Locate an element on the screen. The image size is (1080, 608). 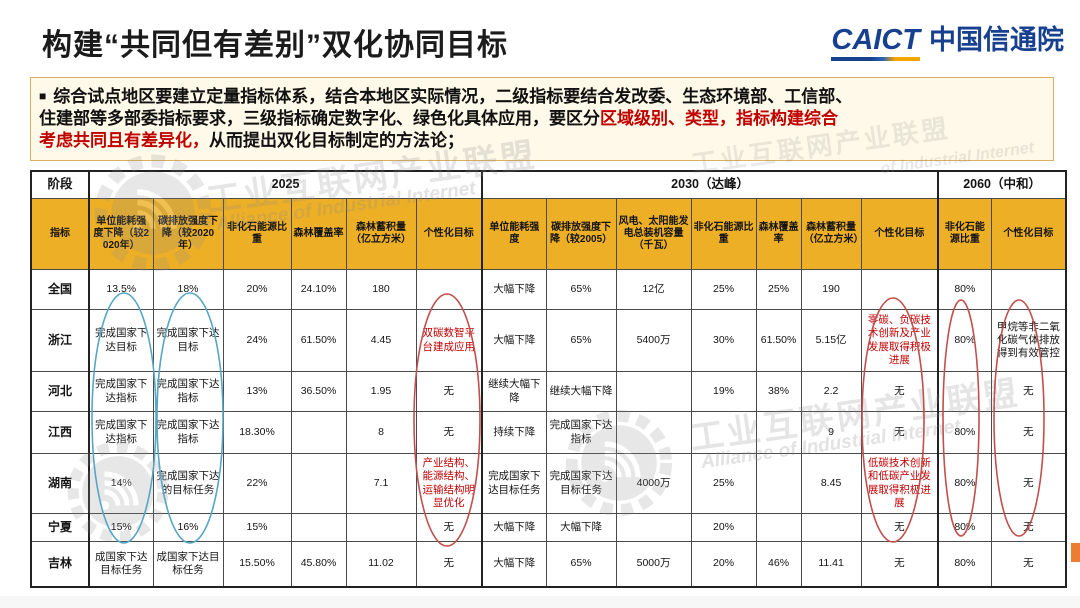
indicator-header: 指标 is located at coordinates (60, 234).